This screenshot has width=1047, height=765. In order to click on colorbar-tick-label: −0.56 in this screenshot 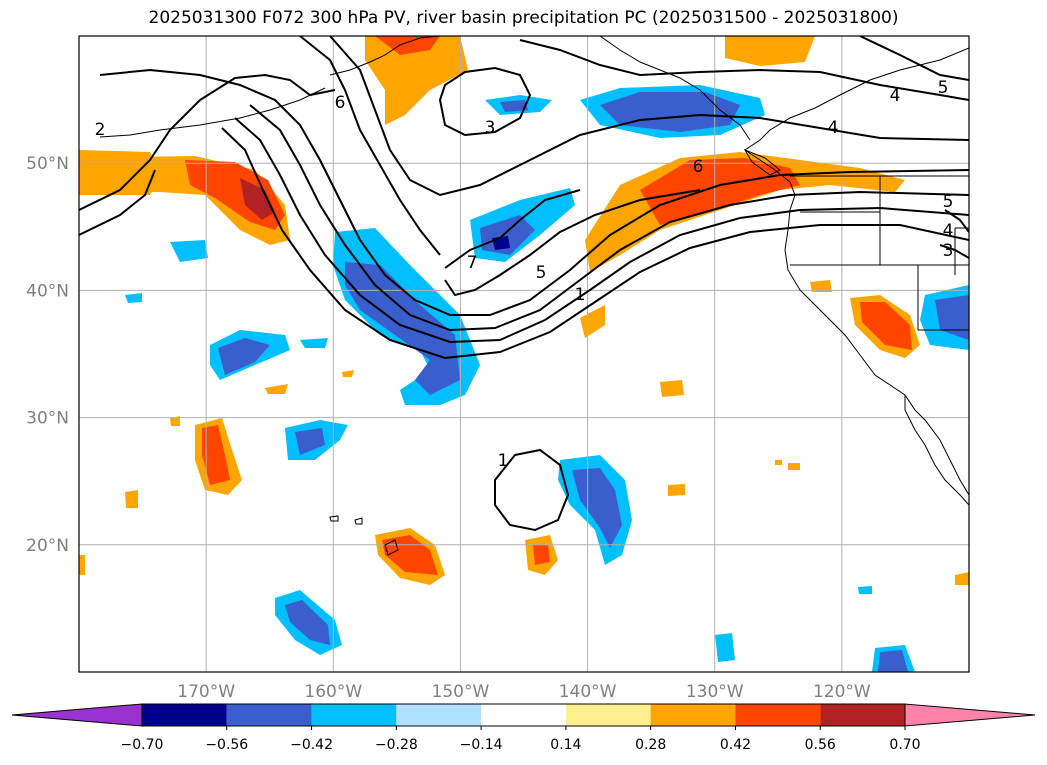, I will do `click(226, 745)`.